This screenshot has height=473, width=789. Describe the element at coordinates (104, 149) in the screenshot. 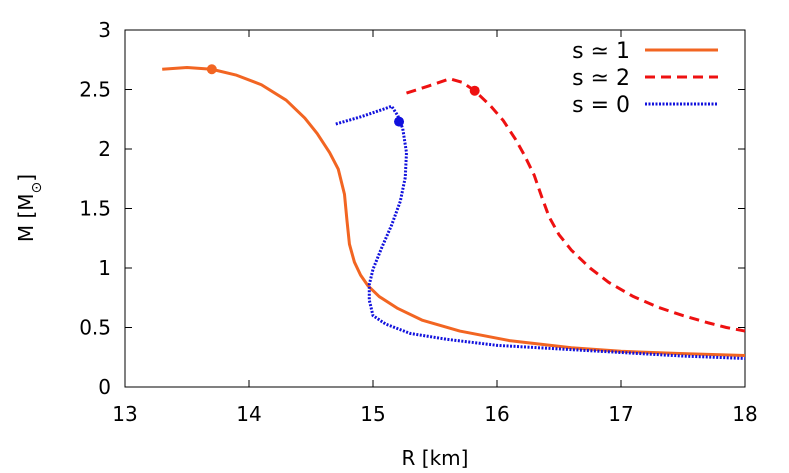

I see `y-tick-label: 2` at that location.